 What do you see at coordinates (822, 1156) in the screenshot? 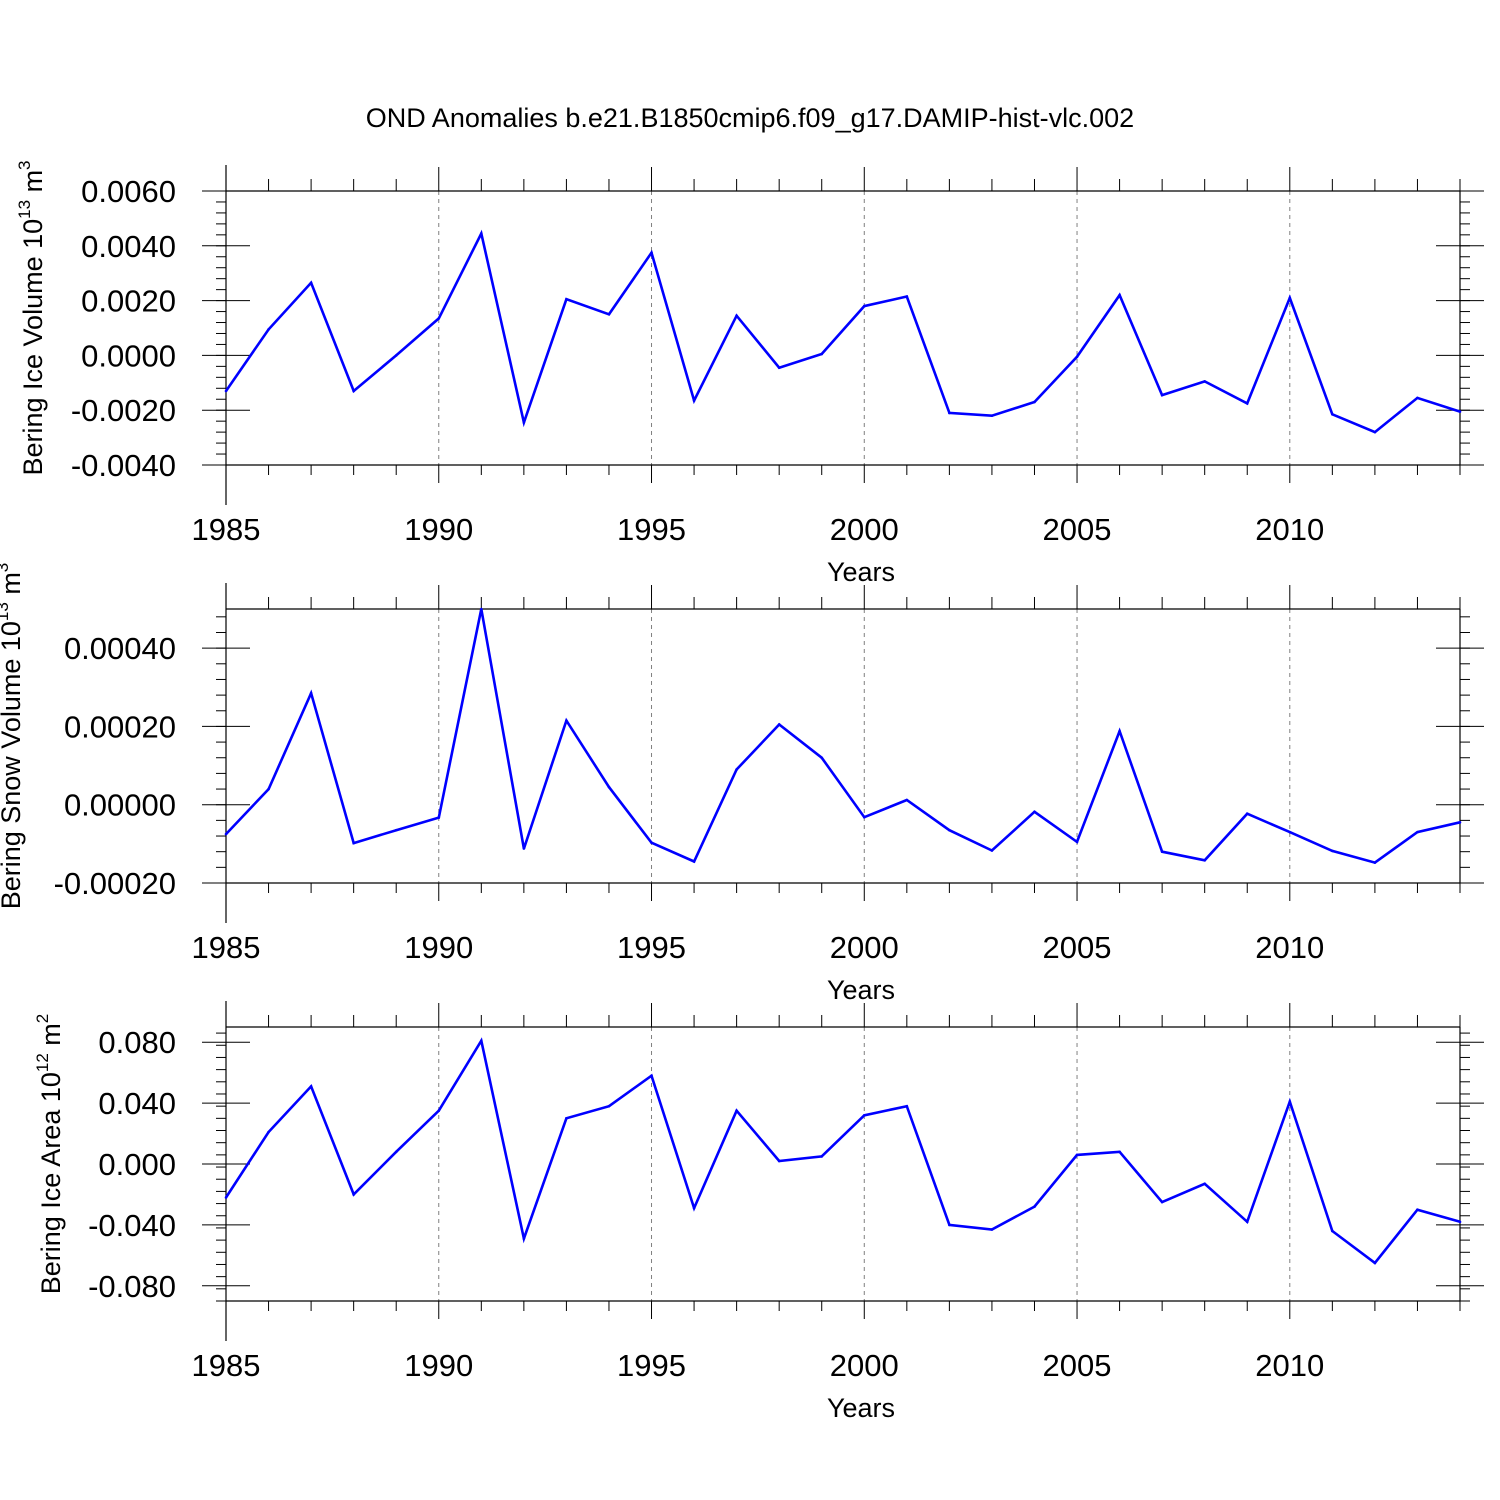
I see `data-point-1999` at bounding box center [822, 1156].